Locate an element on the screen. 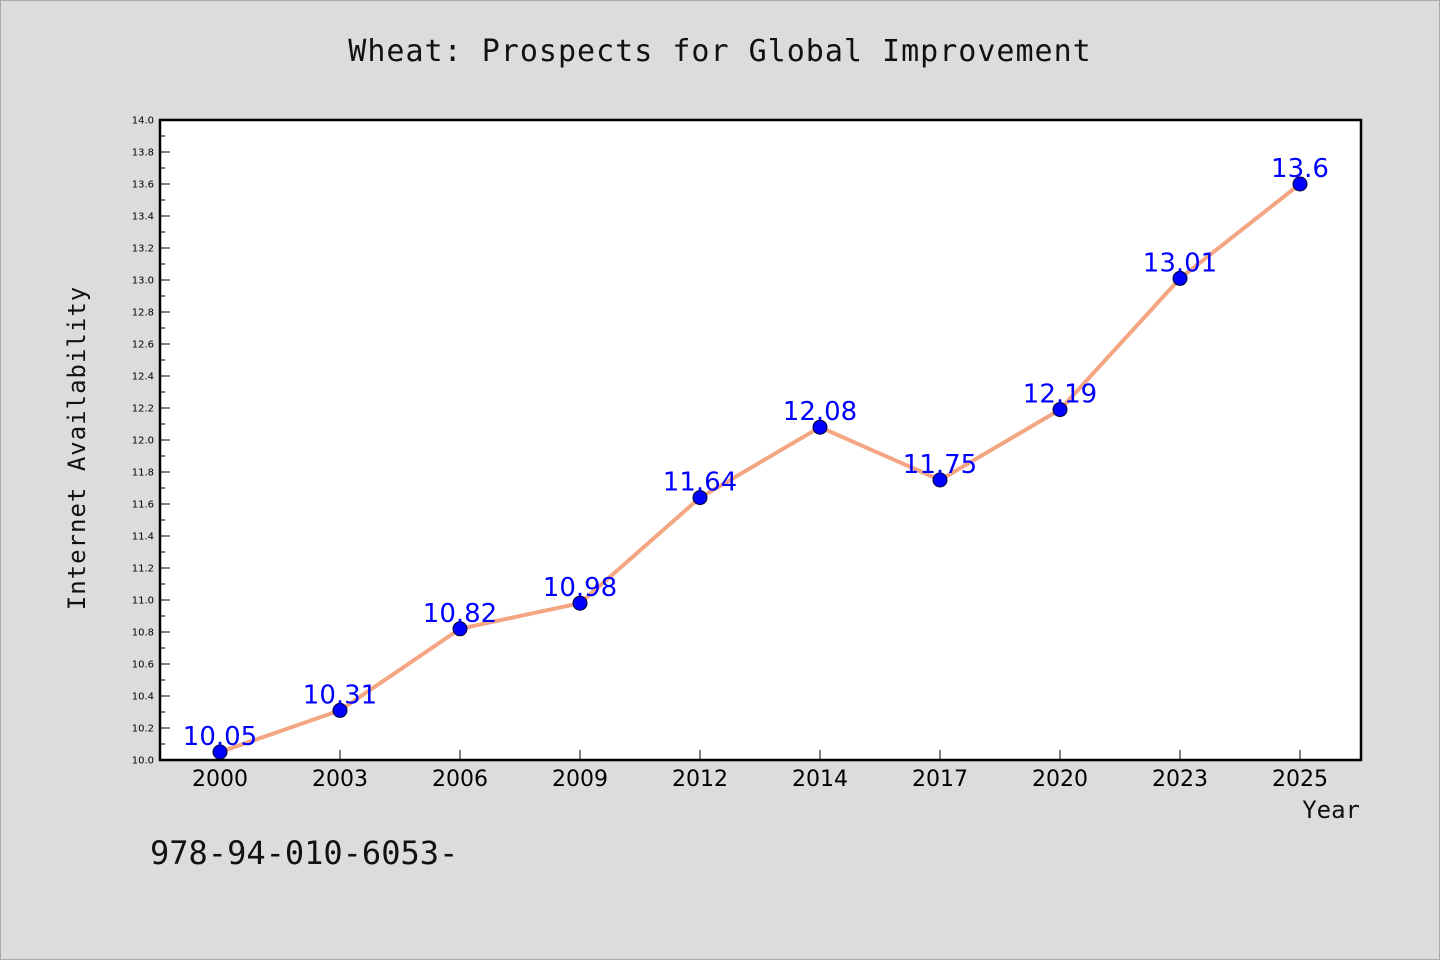 This screenshot has height=960, width=1440. y-tick-label: 14.0 is located at coordinates (143, 121).